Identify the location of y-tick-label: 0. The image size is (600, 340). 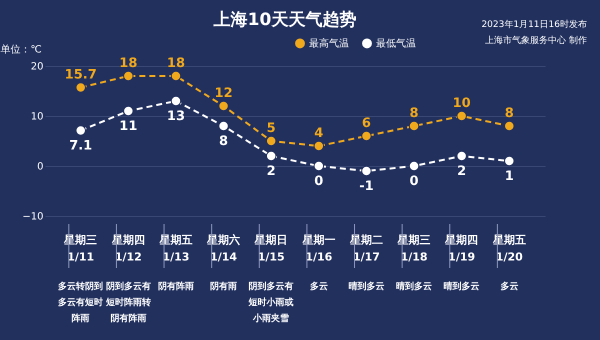
(40, 167).